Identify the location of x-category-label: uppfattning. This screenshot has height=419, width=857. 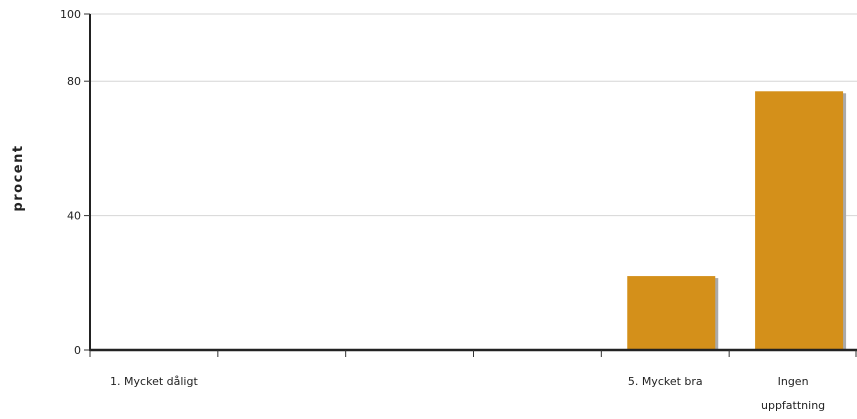
(793, 405).